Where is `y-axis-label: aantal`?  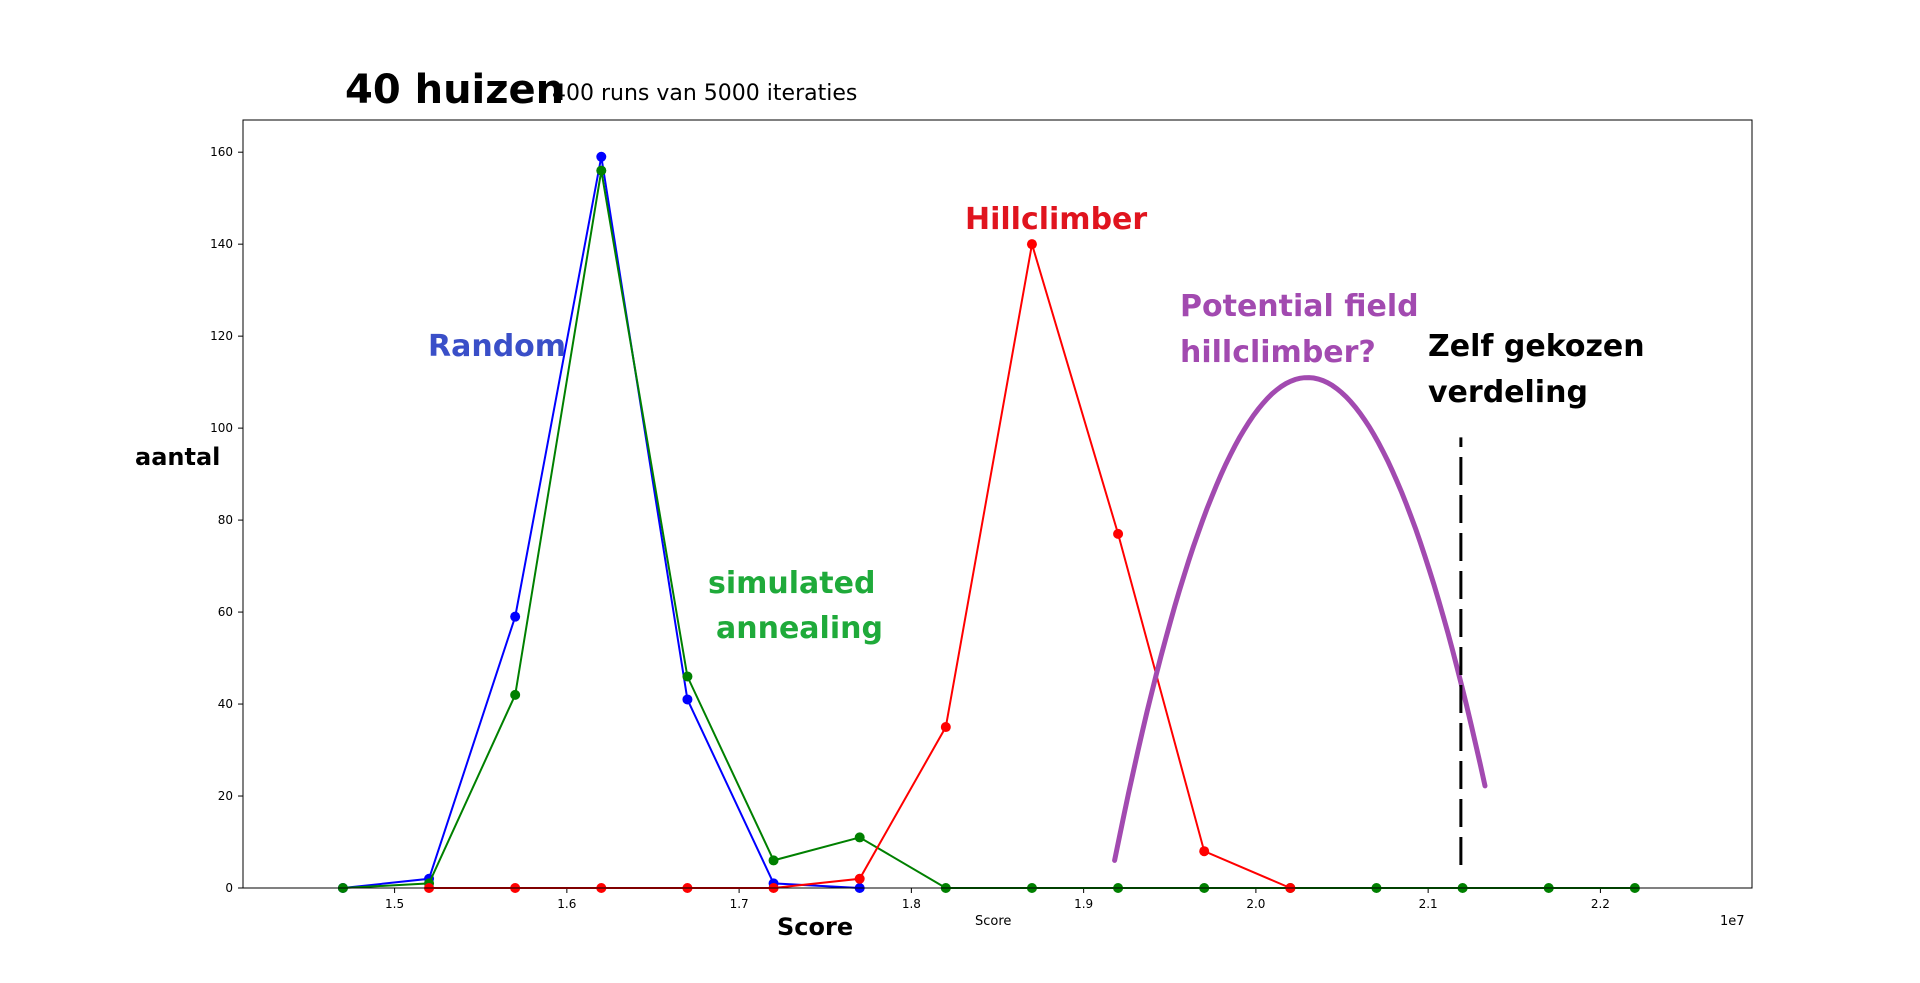
y-axis-label: aantal is located at coordinates (177, 457).